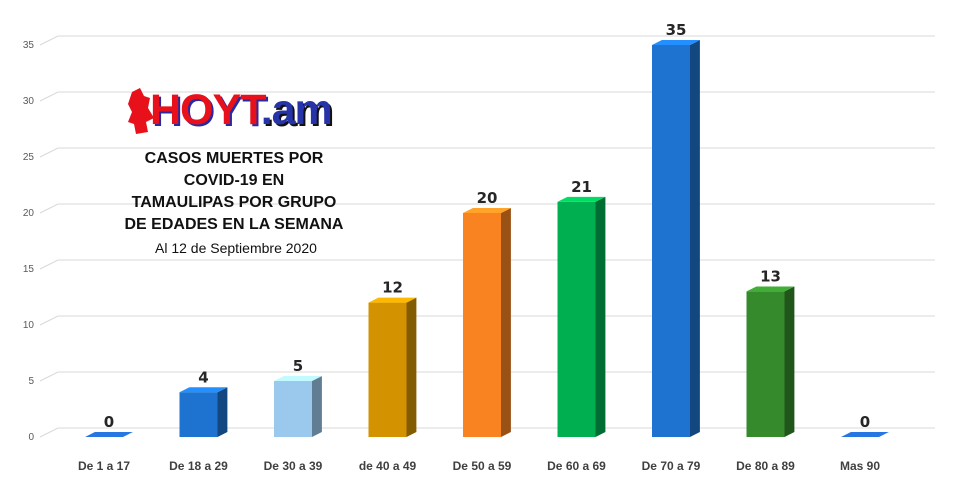  Describe the element at coordinates (195, 110) in the screenshot. I see `logo-prefix: HOY` at that location.